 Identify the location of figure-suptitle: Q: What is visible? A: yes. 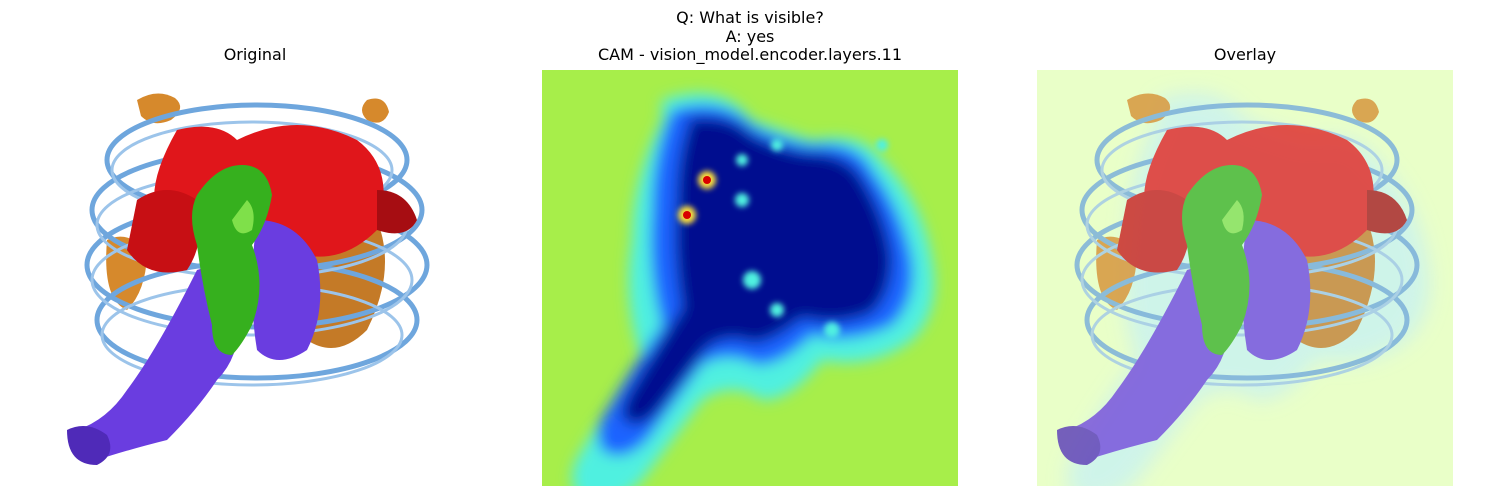
(750, 27).